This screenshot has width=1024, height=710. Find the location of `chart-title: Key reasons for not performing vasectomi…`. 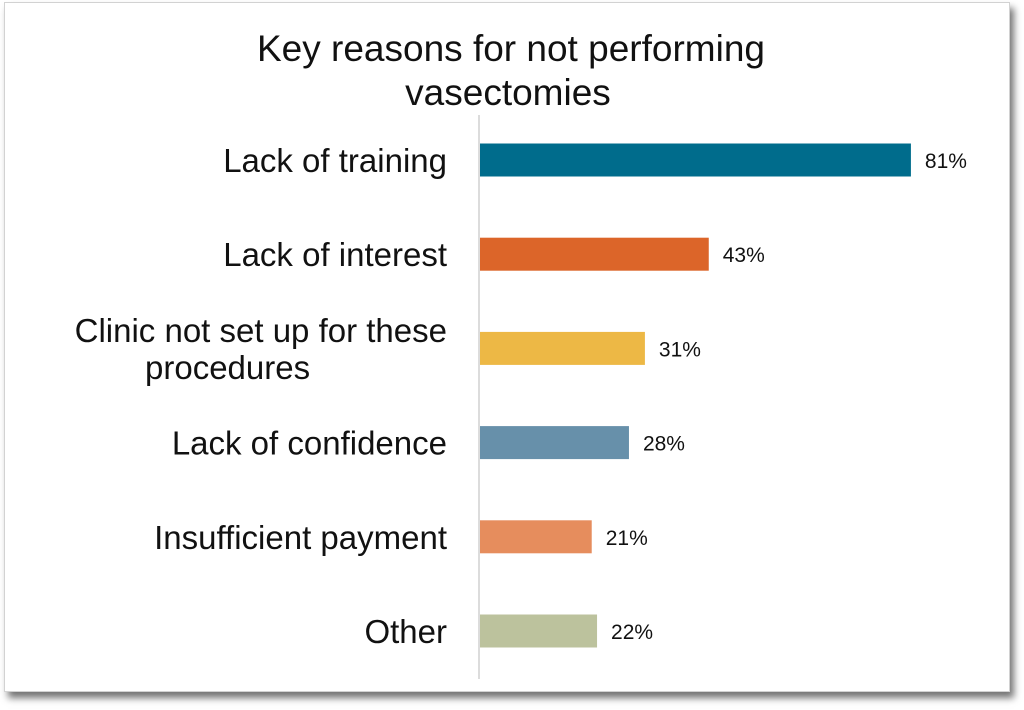

chart-title: Key reasons for not performing vasectomi… is located at coordinates (508, 71).